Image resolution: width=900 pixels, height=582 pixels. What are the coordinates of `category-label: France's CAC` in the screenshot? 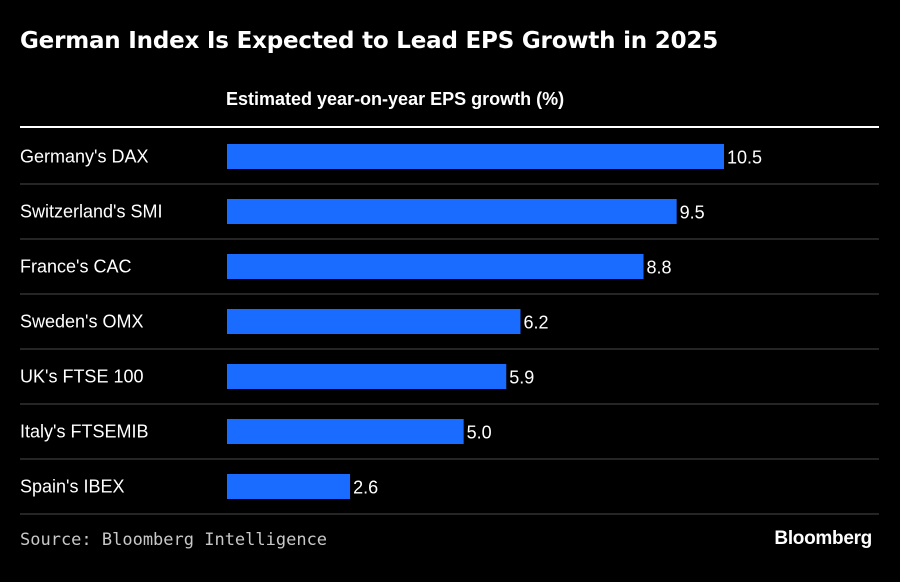 It's located at (75, 267).